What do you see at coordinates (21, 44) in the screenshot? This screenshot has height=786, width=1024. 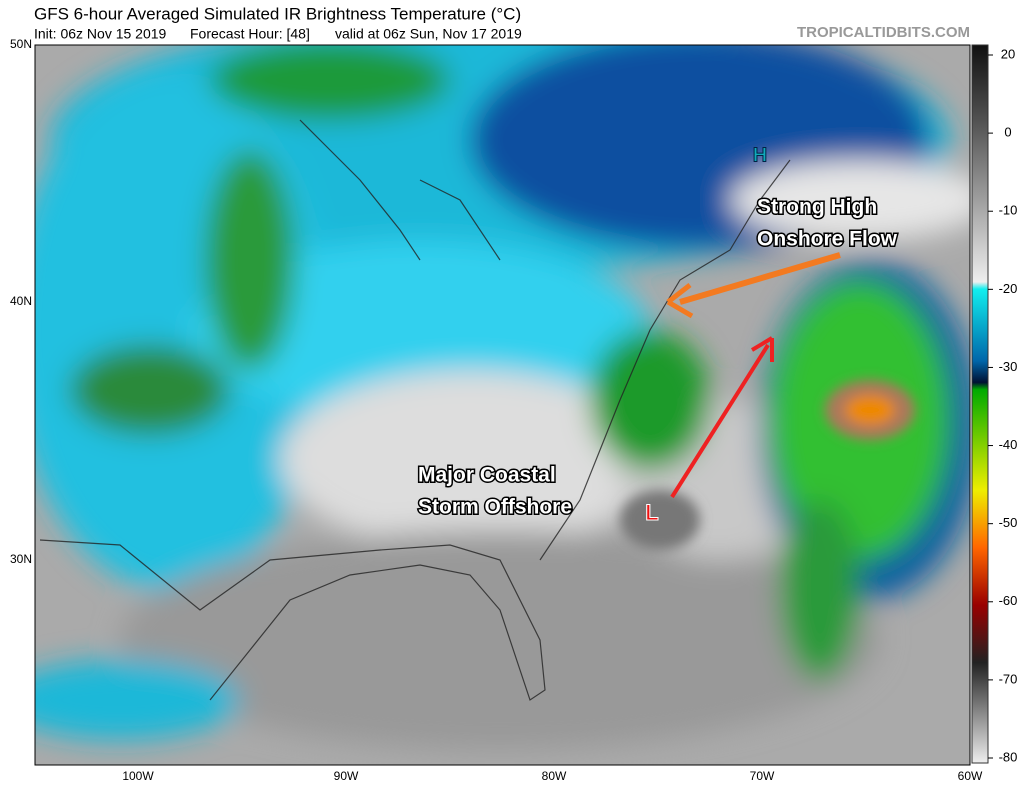 I see `lat-label: 50N` at bounding box center [21, 44].